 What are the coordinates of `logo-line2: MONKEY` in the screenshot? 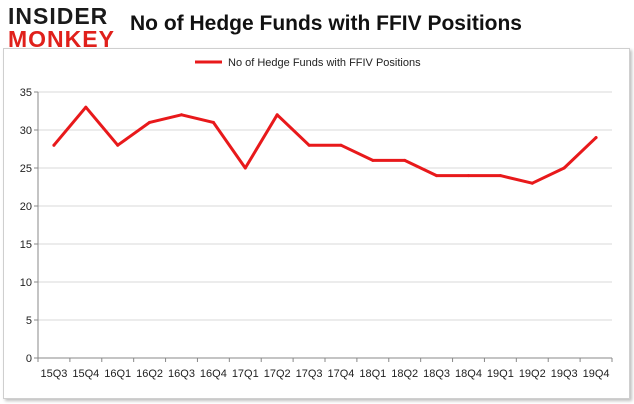 It's located at (61, 39).